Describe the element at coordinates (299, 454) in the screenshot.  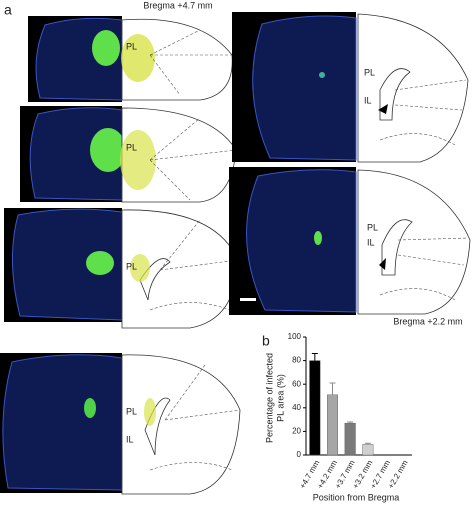
I see `y-tick-label: 0` at that location.